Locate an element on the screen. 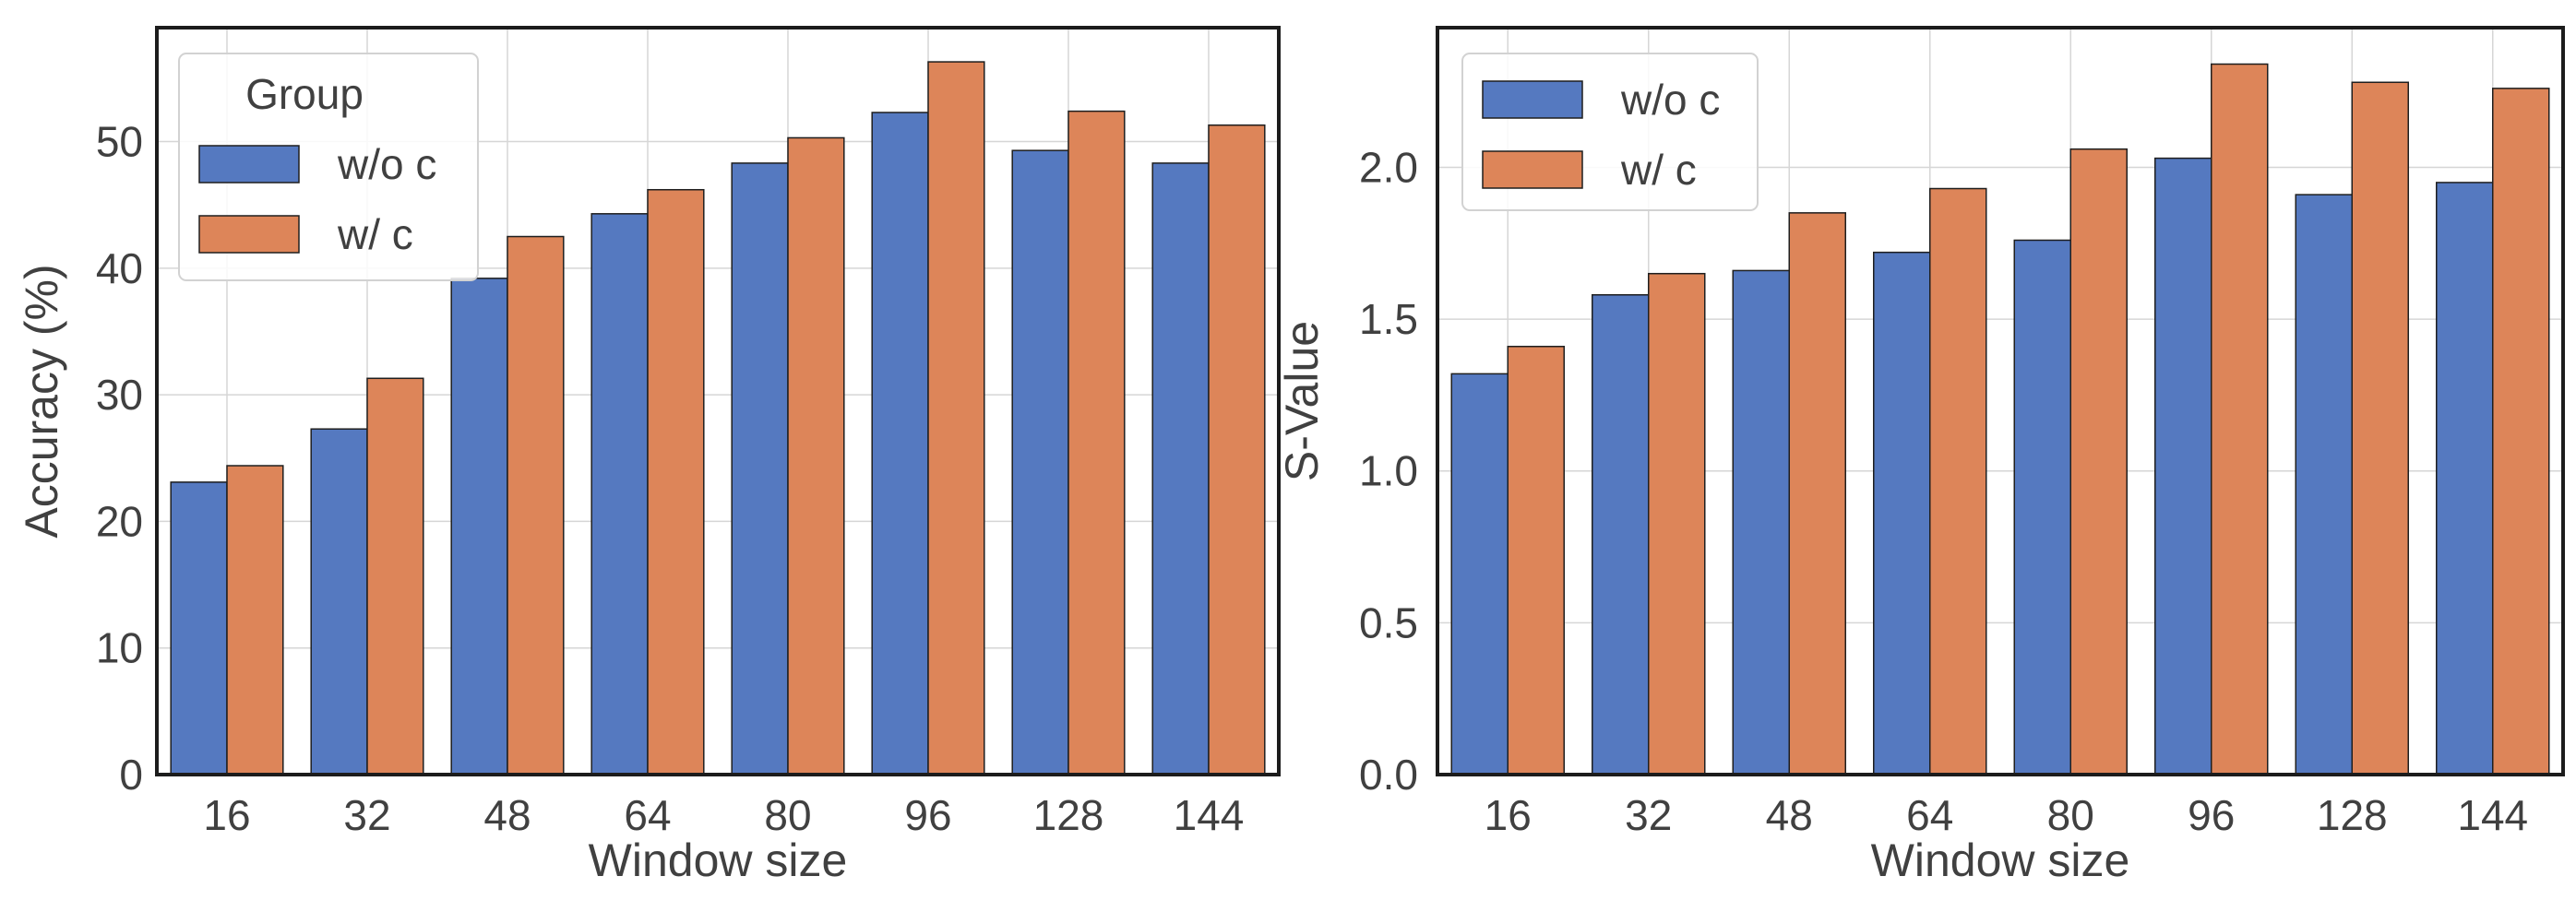 The width and height of the screenshot is (2576, 900). y-tick-label: 30 is located at coordinates (120, 395).